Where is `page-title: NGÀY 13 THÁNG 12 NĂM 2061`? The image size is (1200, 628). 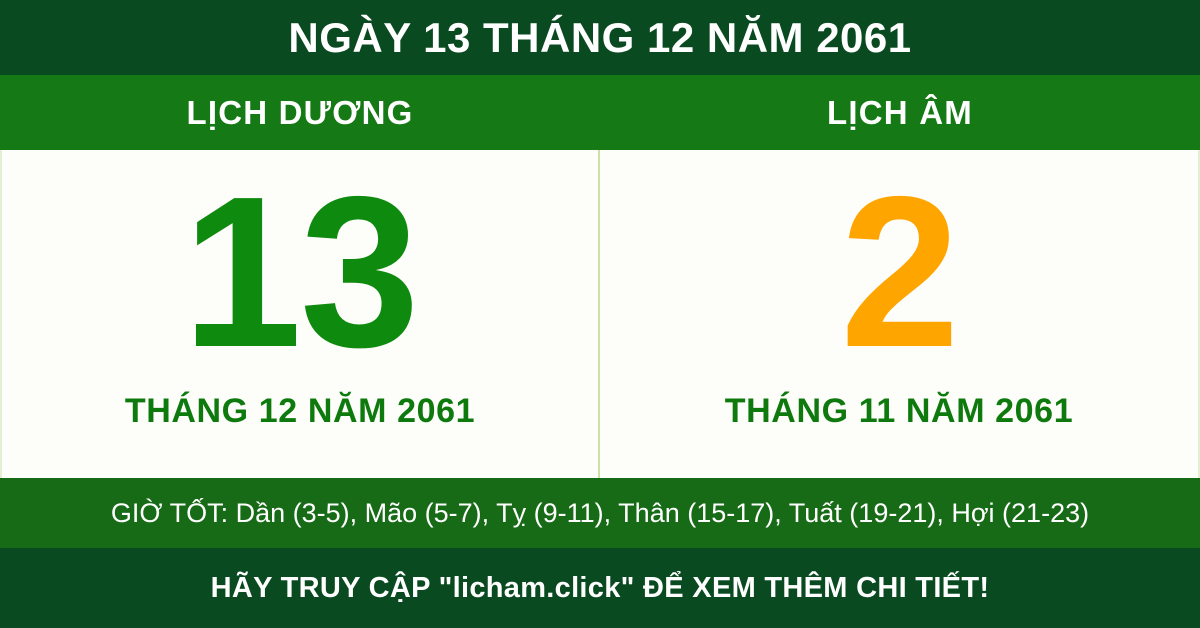 page-title: NGÀY 13 THÁNG 12 NĂM 2061 is located at coordinates (600, 37).